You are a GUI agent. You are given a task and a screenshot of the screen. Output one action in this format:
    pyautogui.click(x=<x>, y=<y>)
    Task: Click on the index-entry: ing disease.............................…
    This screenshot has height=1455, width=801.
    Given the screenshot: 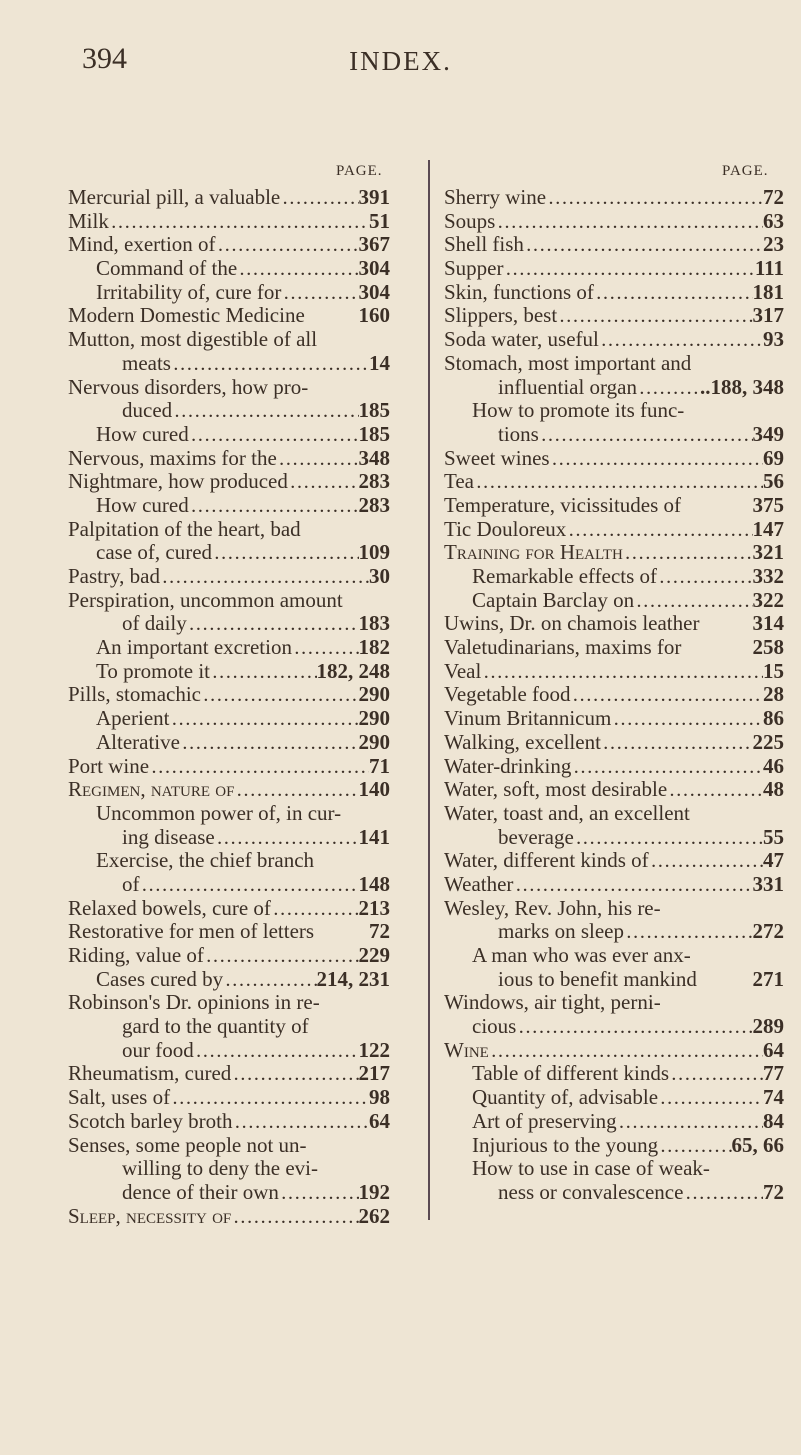 What is the action you would take?
    pyautogui.click(x=229, y=837)
    